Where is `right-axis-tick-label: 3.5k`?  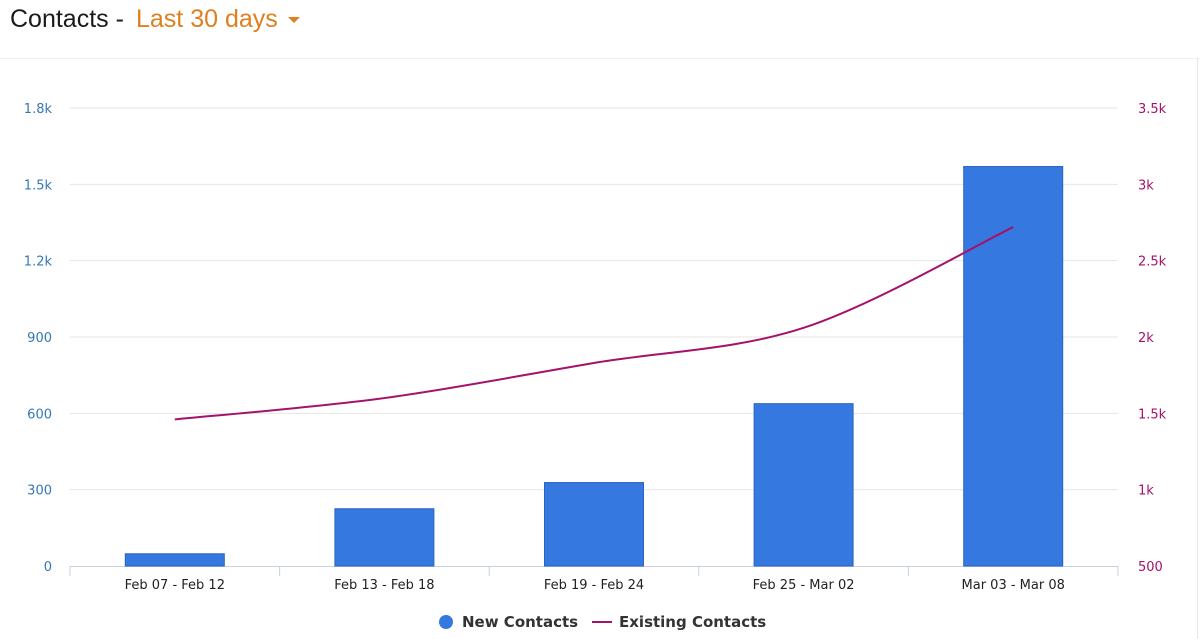
right-axis-tick-label: 3.5k is located at coordinates (1152, 109).